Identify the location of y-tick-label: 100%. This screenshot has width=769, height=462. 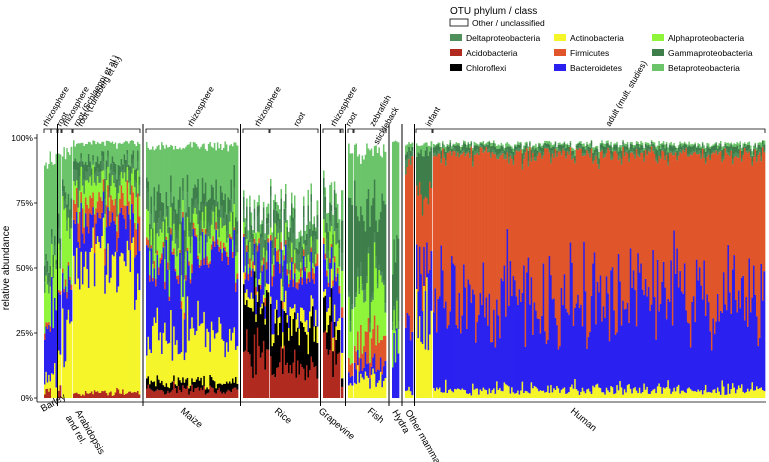
(22, 138).